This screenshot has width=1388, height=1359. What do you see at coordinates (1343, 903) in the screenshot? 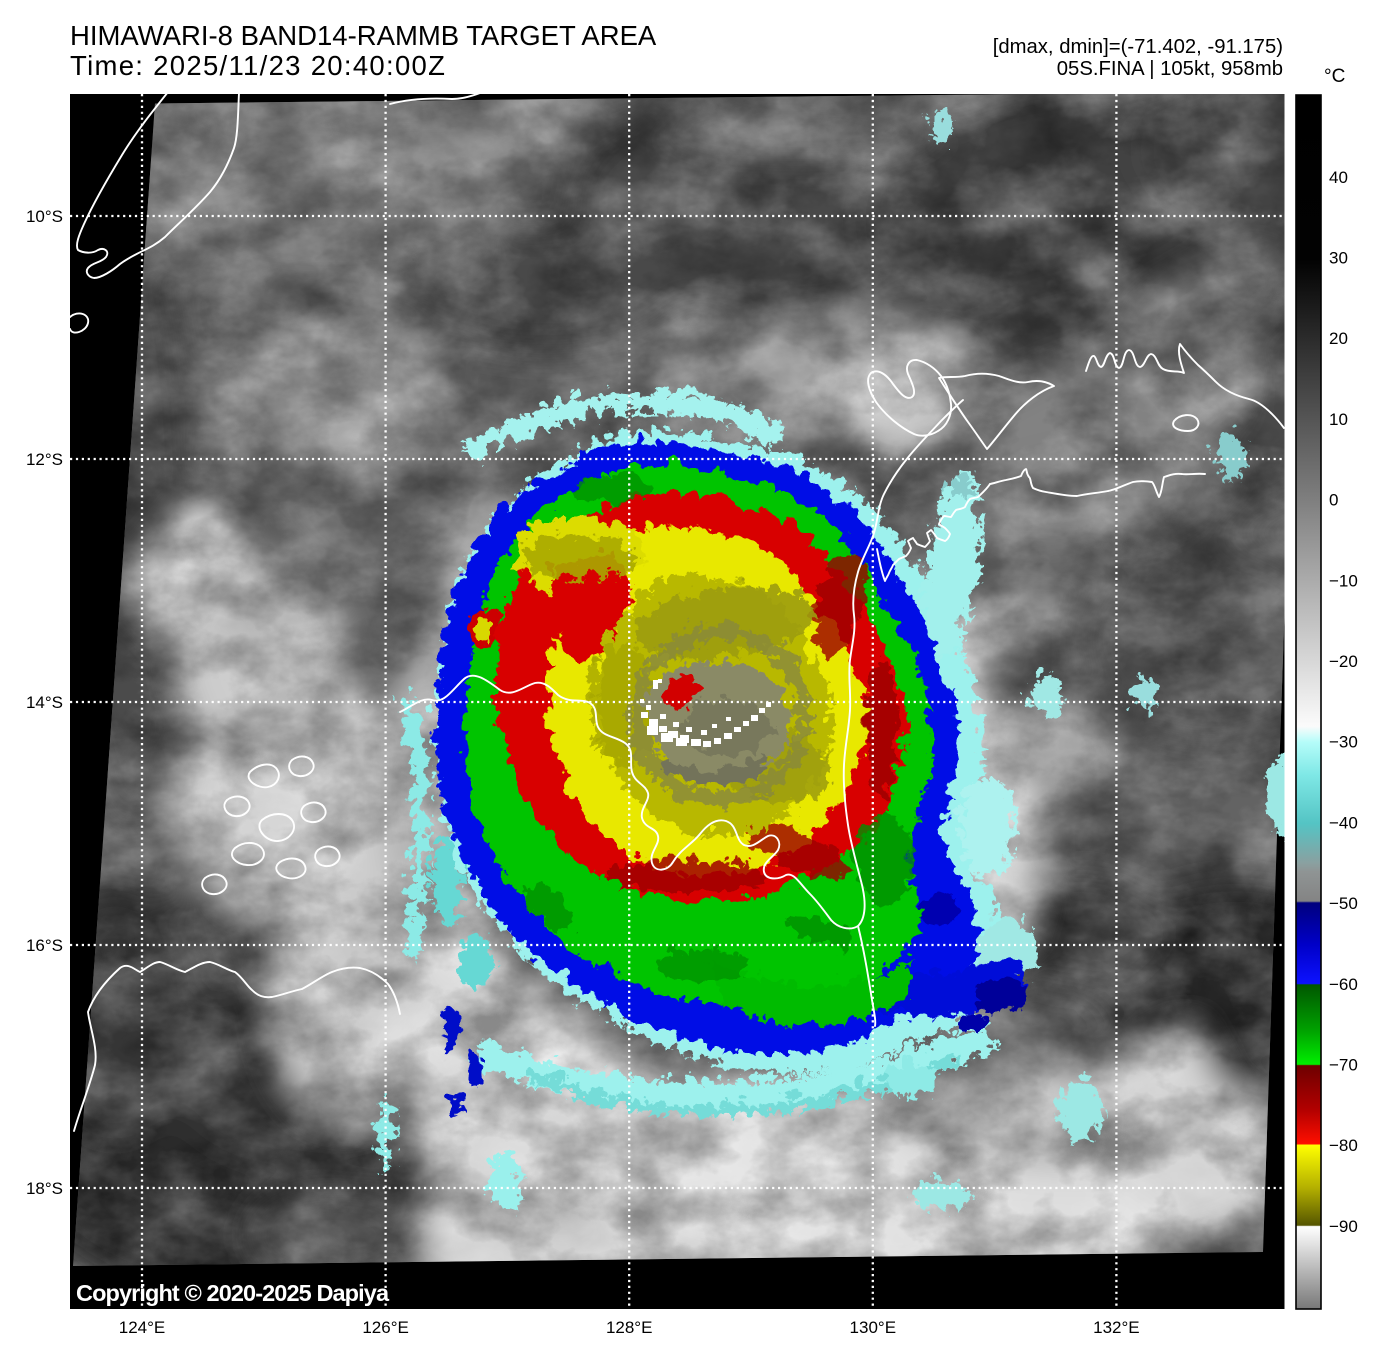
I see `svg-text: −50` at bounding box center [1343, 903].